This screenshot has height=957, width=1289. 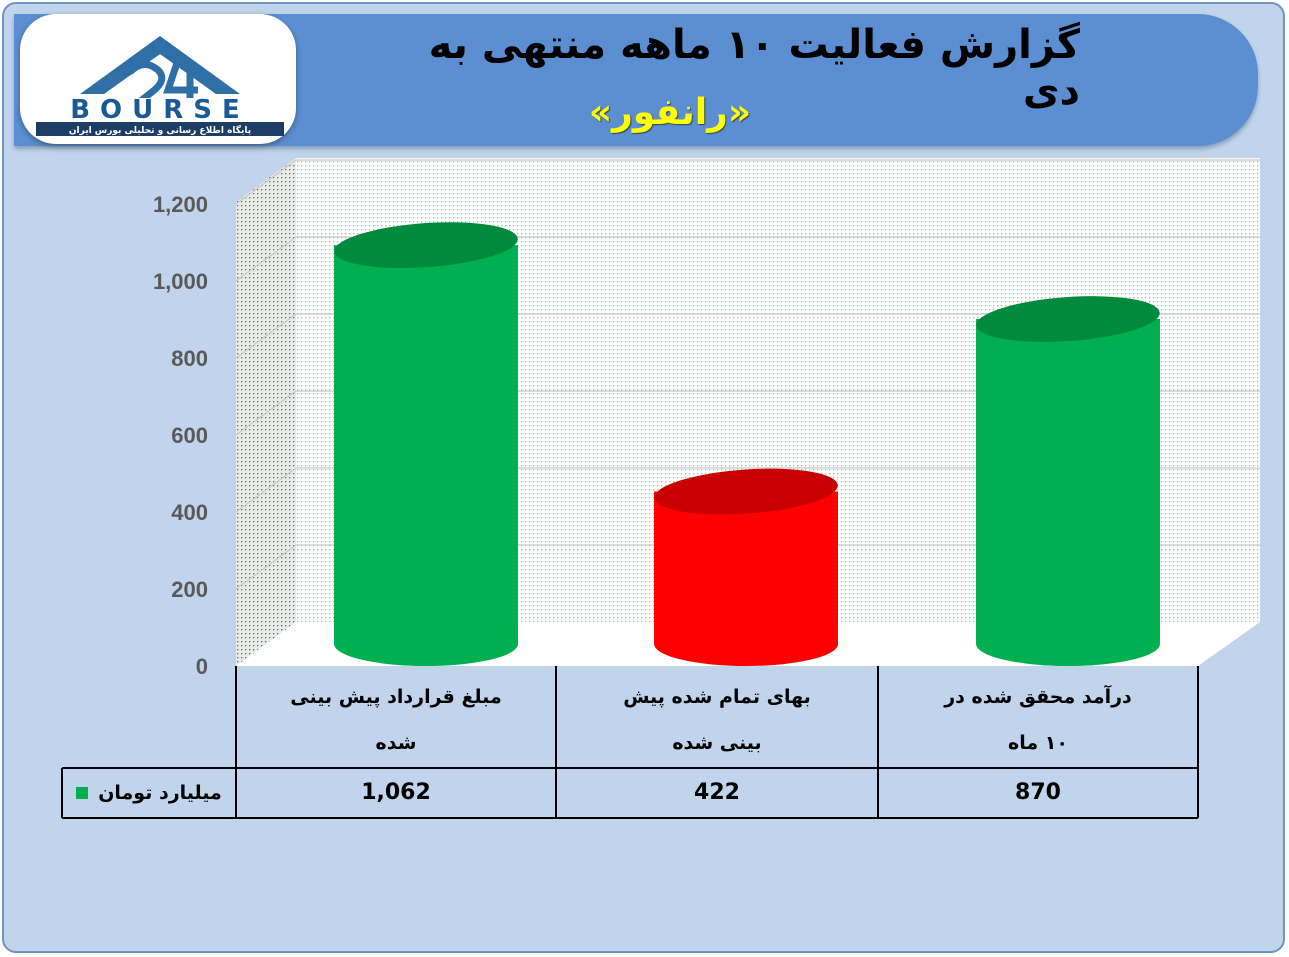 I want to click on category-label-cost: بهای تمام شده پیش بینی شده, so click(x=717, y=720).